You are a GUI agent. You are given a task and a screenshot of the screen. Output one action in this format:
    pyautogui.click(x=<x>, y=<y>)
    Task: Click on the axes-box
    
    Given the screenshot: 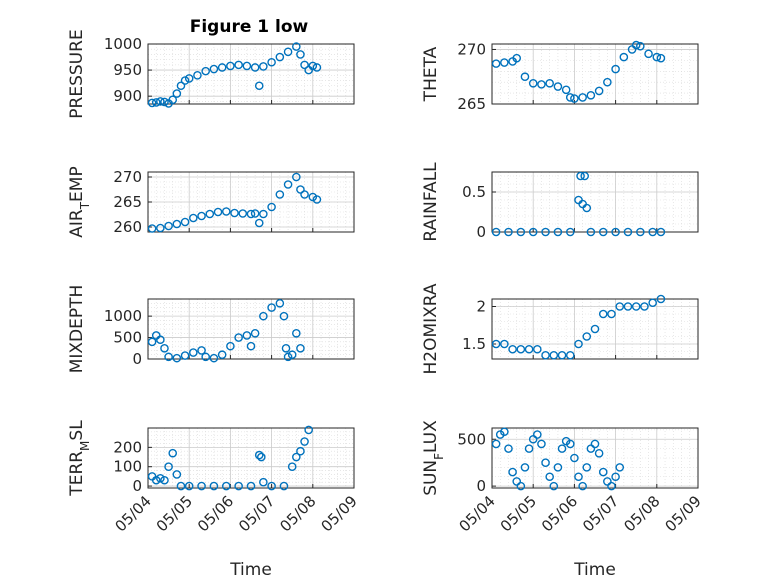 What is the action you would take?
    pyautogui.click(x=595, y=458)
    